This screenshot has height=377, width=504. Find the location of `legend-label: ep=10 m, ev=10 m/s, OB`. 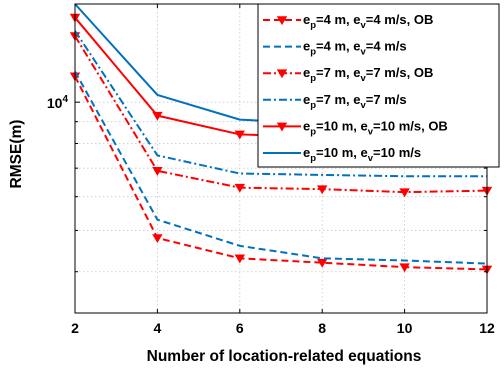

legend-label: ep=10 m, ev=10 m/s, OB is located at coordinates (375, 127).